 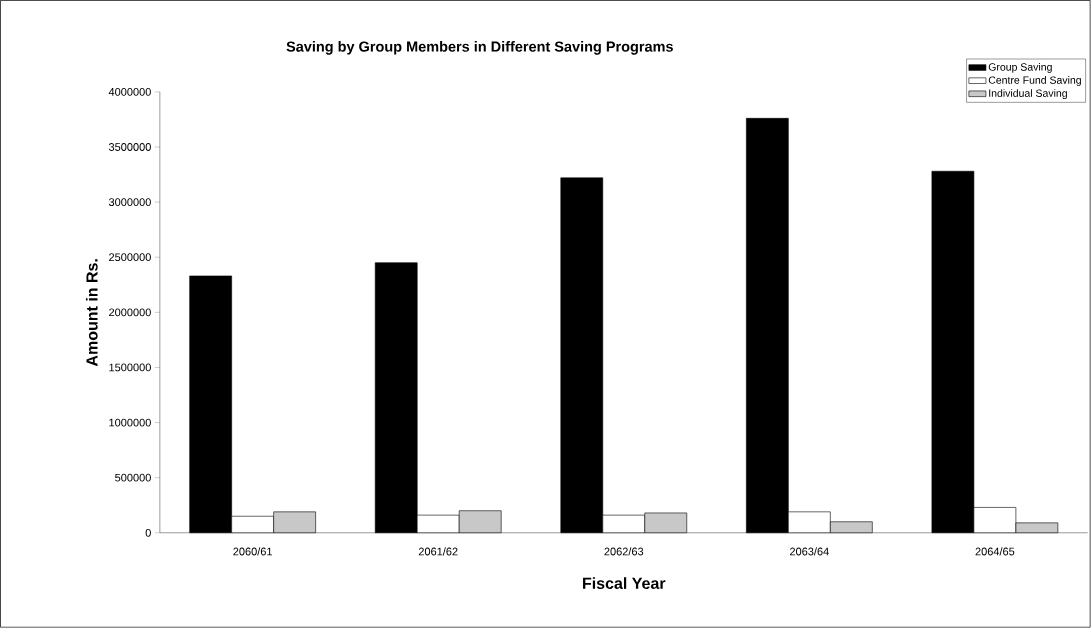 I want to click on legend-label: Individual Saving, so click(x=1028, y=94).